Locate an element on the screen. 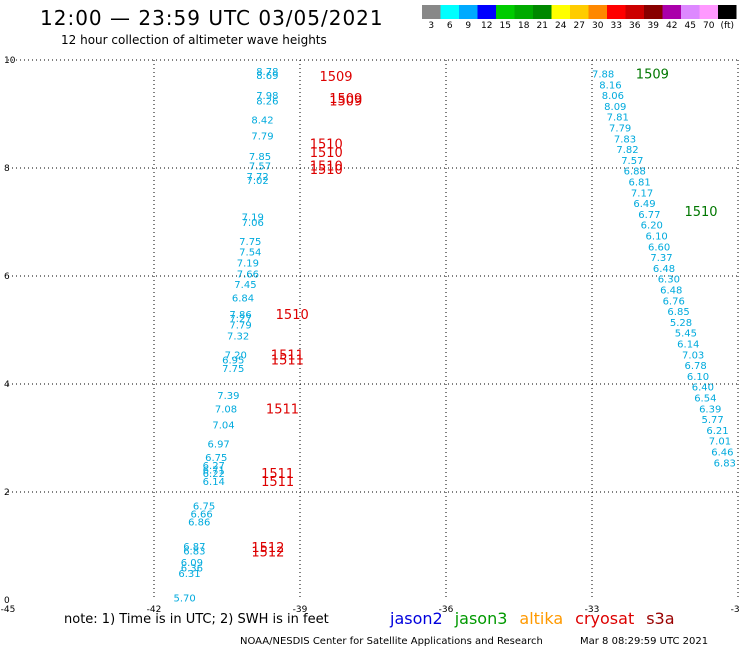  color-scale-label: 42 is located at coordinates (672, 26).